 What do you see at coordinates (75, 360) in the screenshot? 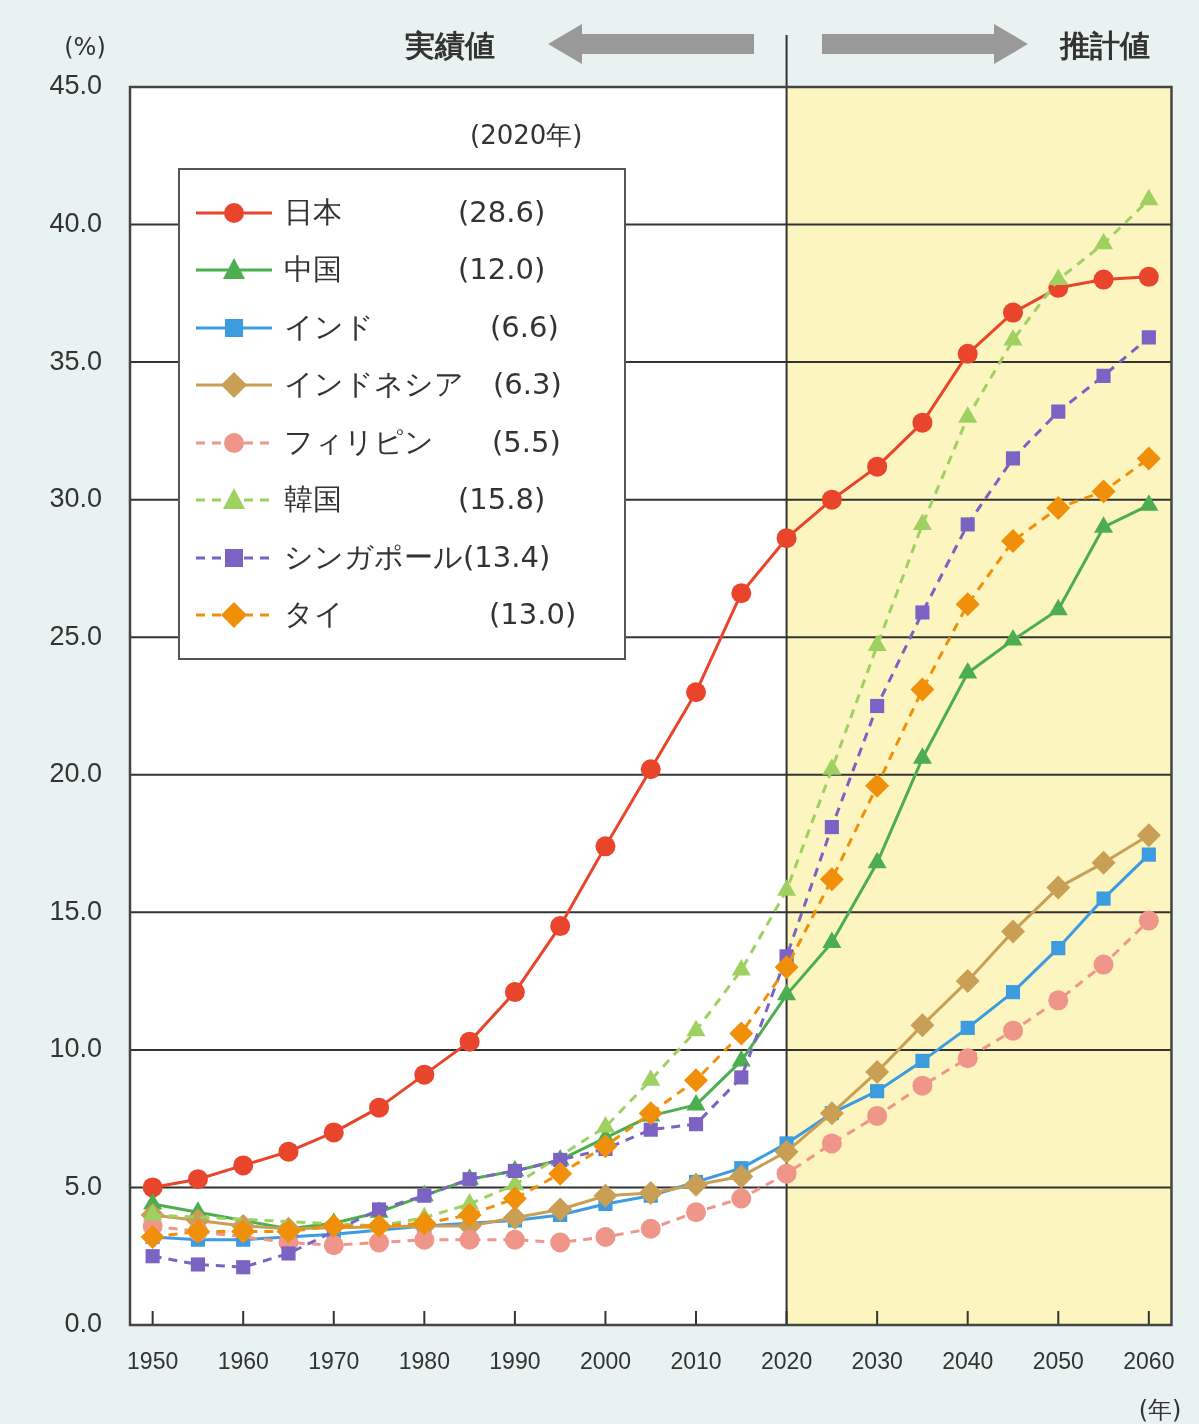
I see `y-tick-label: 35.0` at bounding box center [75, 360].